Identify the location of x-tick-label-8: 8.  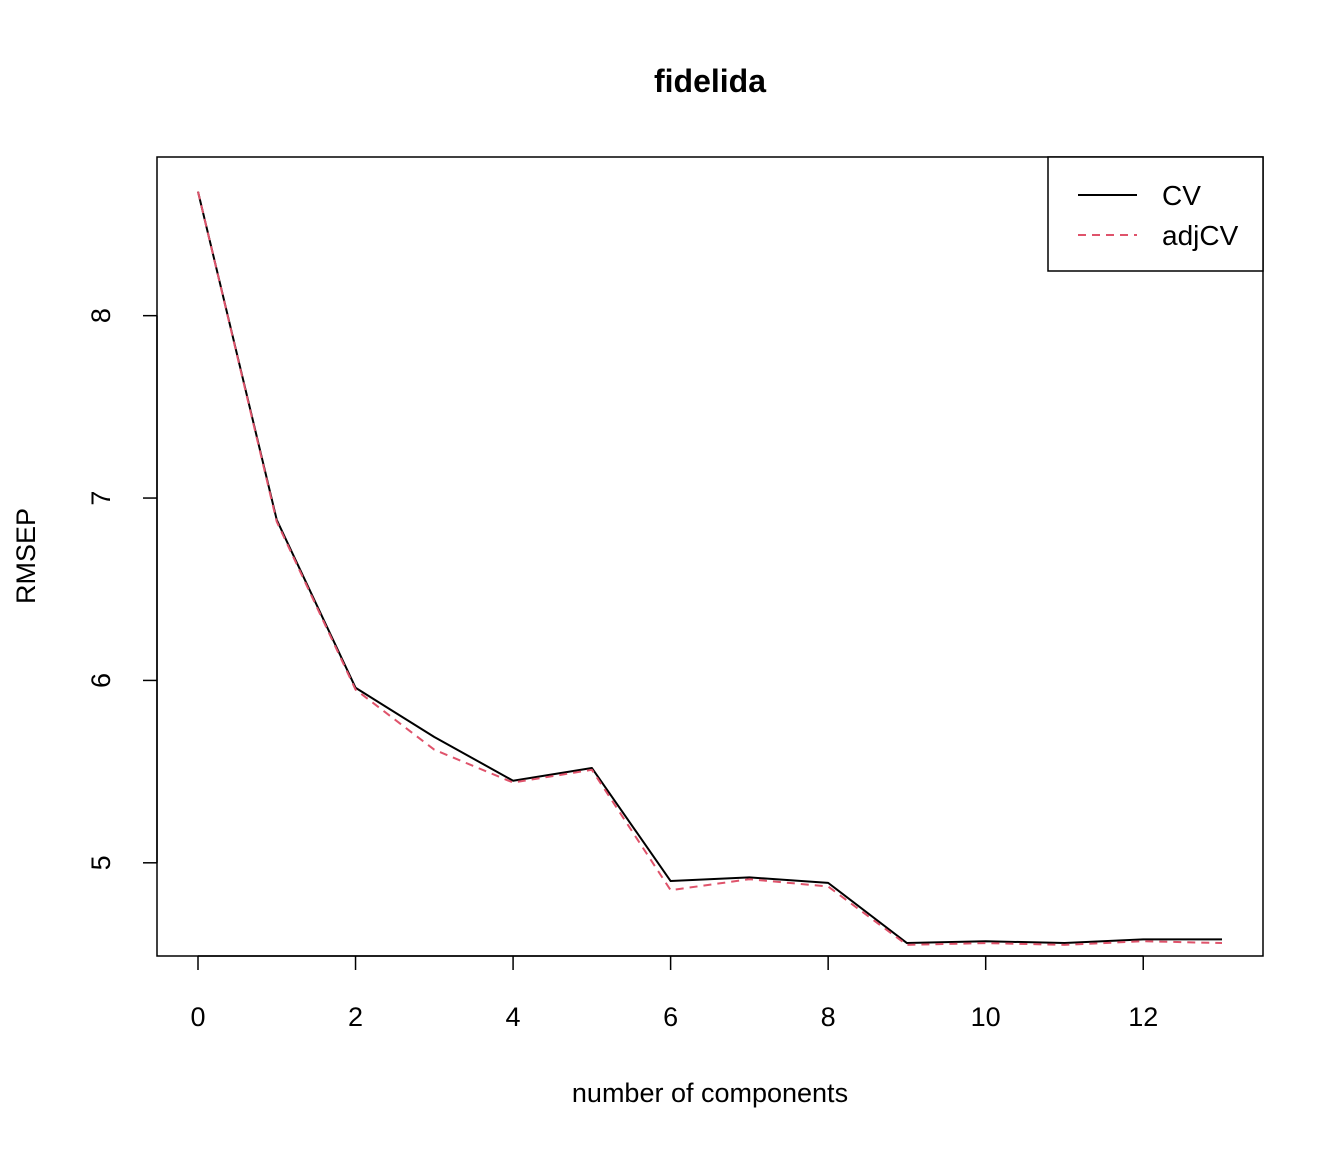
(828, 1017).